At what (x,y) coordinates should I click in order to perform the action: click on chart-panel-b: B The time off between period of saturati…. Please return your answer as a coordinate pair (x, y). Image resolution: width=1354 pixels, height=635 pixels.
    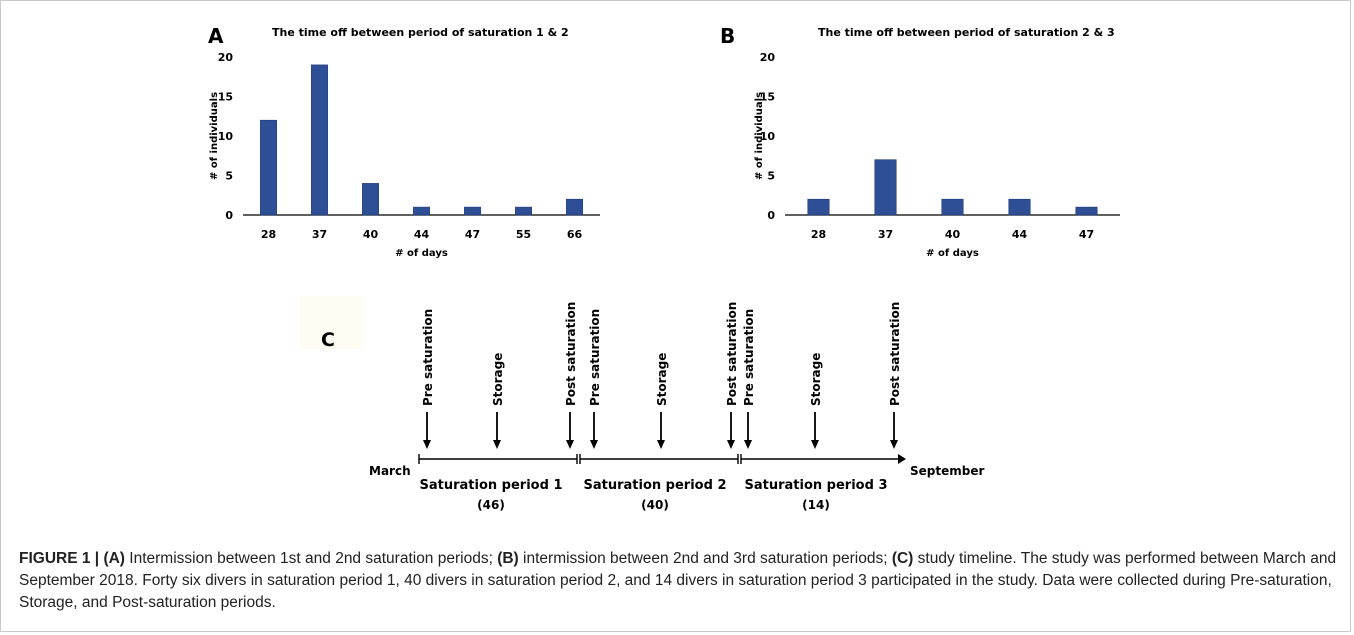
    Looking at the image, I should click on (920, 141).